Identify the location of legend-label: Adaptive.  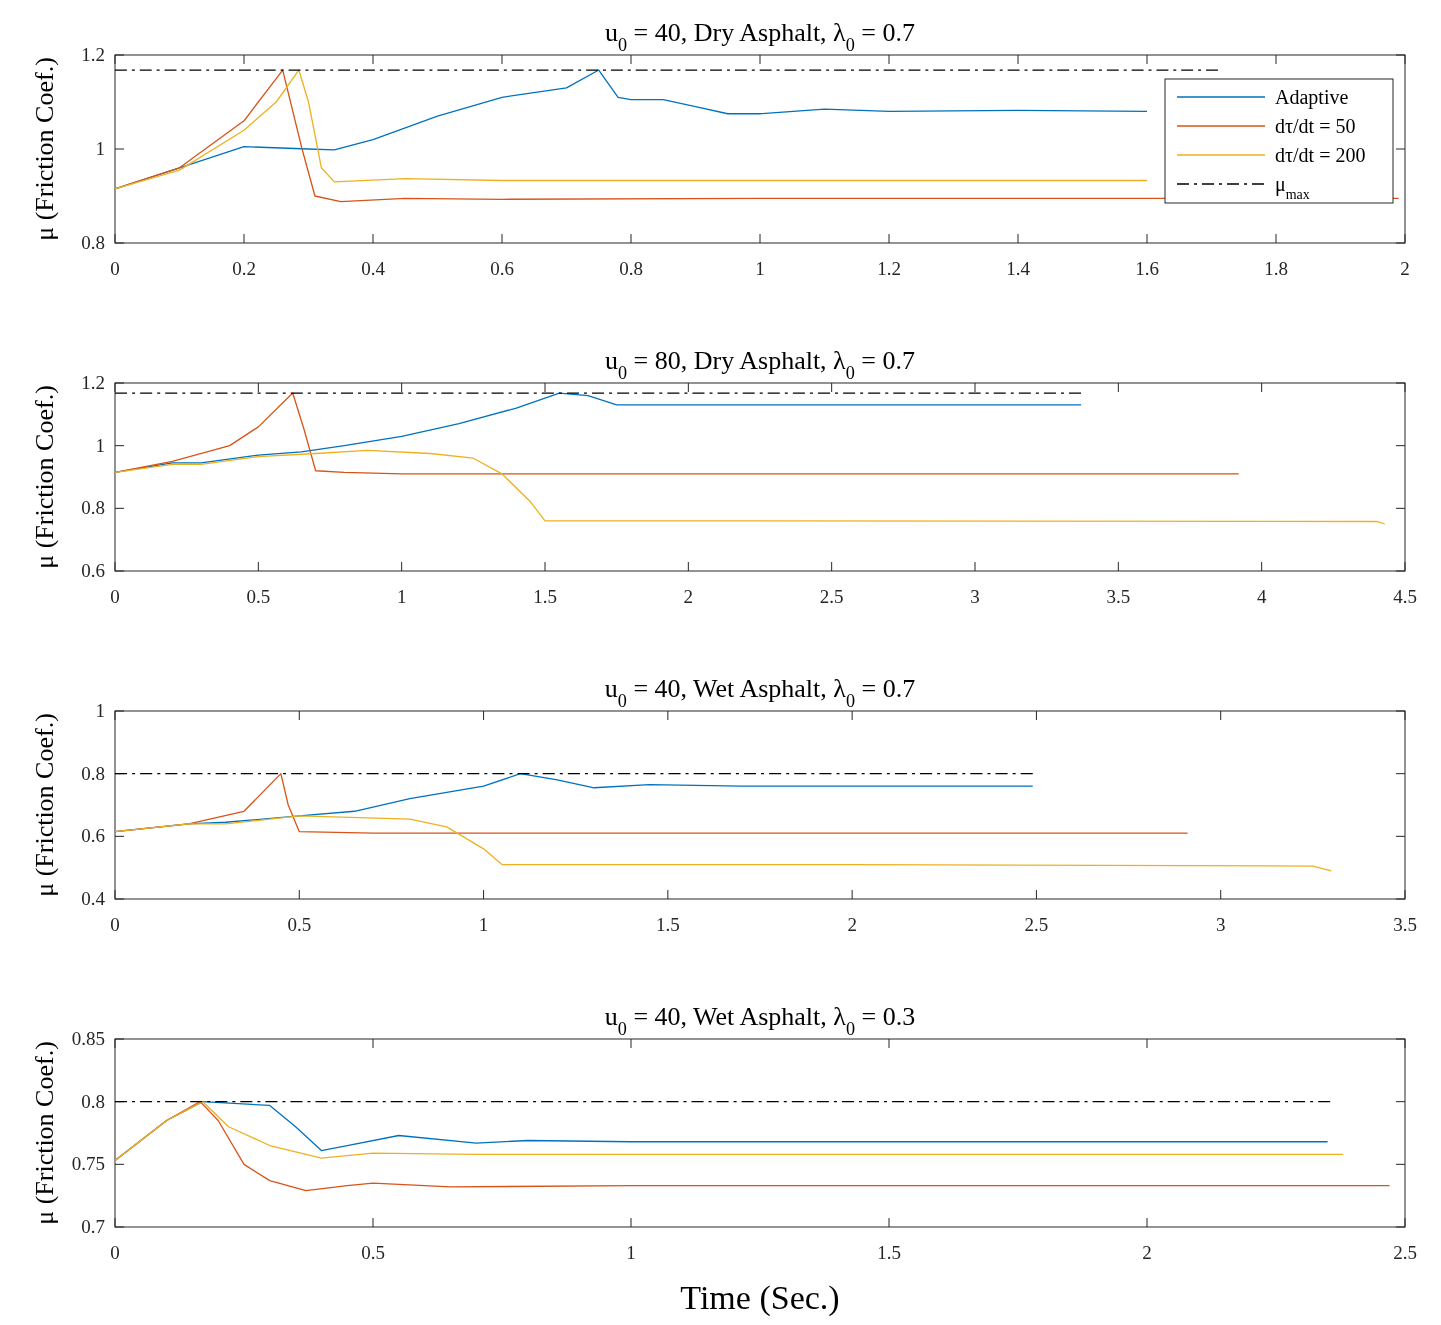
(1312, 97).